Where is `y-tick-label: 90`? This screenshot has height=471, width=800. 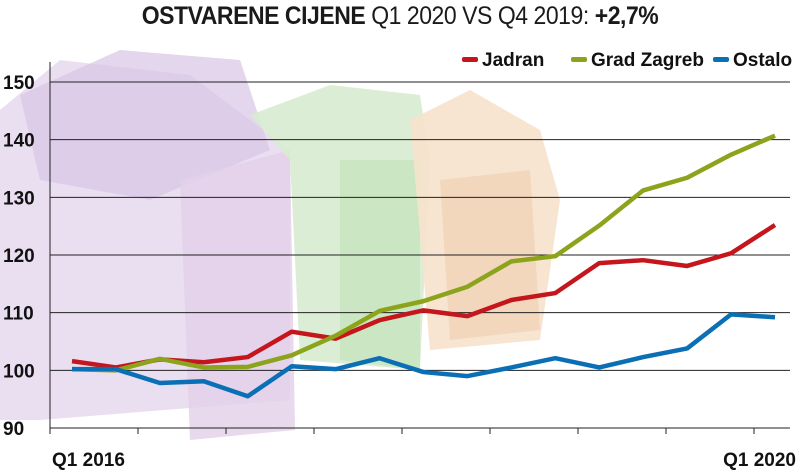
y-tick-label: 90 is located at coordinates (13, 429).